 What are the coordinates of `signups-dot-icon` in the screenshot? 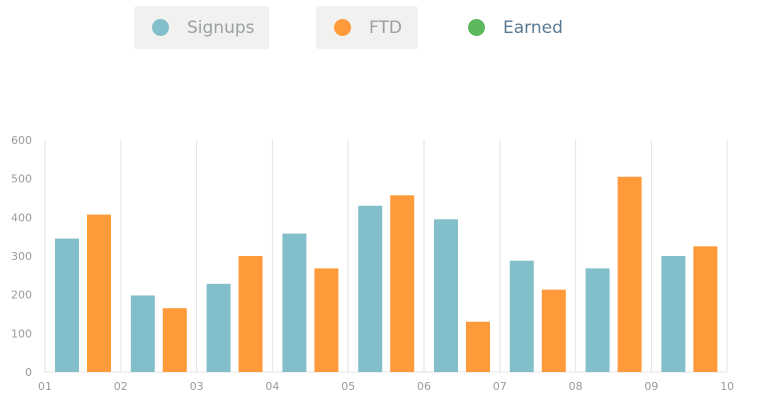 It's located at (160, 27).